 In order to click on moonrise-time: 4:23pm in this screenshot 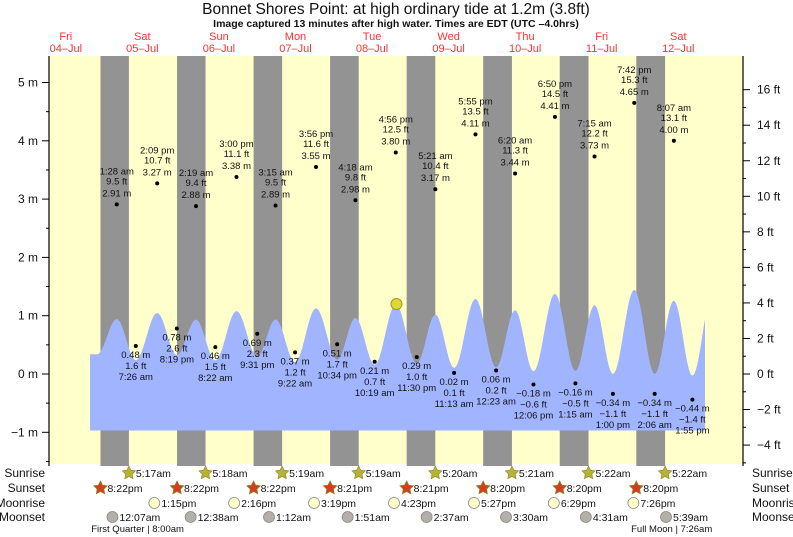, I will do `click(418, 504)`.